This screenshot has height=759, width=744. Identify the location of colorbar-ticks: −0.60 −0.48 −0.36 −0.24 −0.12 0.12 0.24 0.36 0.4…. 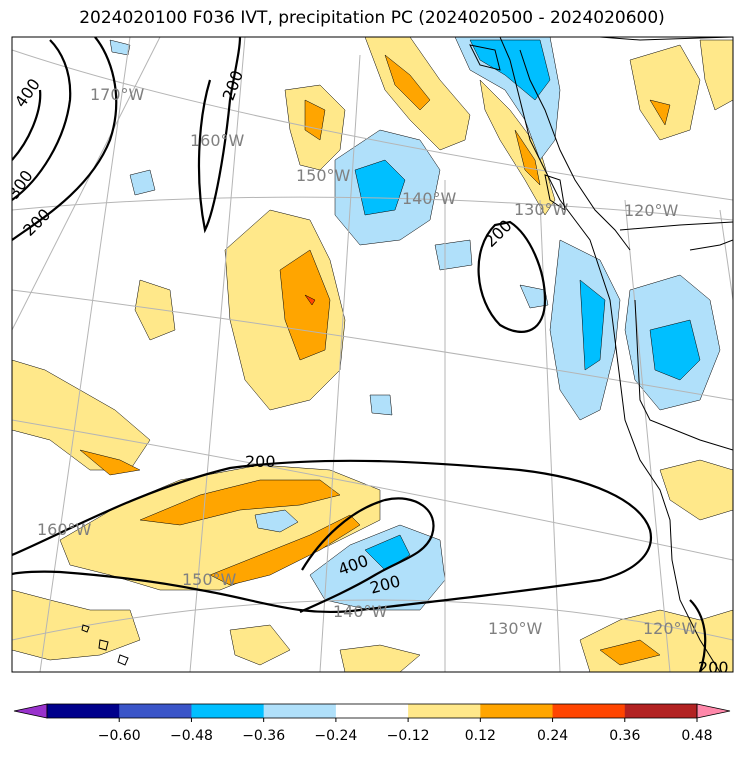
(405, 731).